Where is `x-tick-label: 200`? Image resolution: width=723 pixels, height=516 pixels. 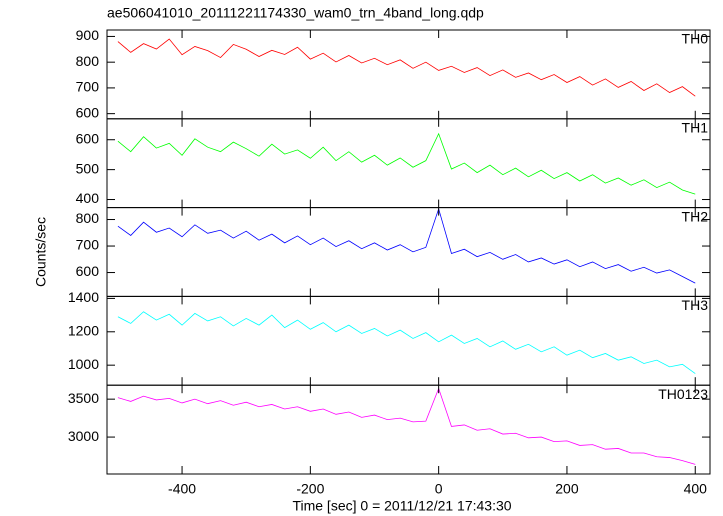
x-tick-label: 200 is located at coordinates (567, 489).